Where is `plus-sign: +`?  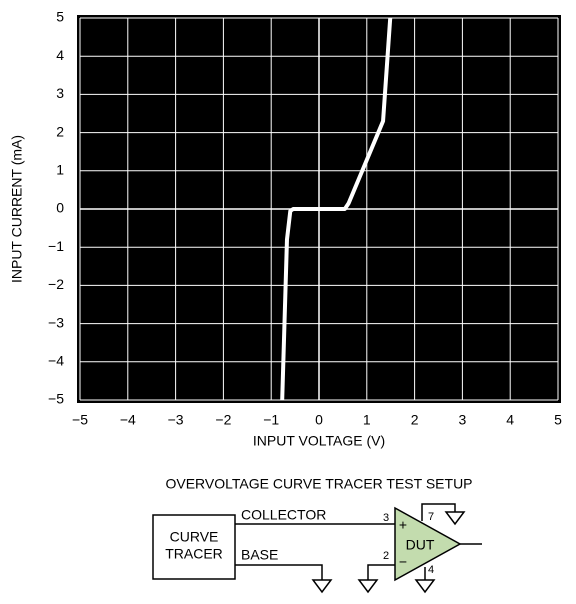 plus-sign: + is located at coordinates (403, 525).